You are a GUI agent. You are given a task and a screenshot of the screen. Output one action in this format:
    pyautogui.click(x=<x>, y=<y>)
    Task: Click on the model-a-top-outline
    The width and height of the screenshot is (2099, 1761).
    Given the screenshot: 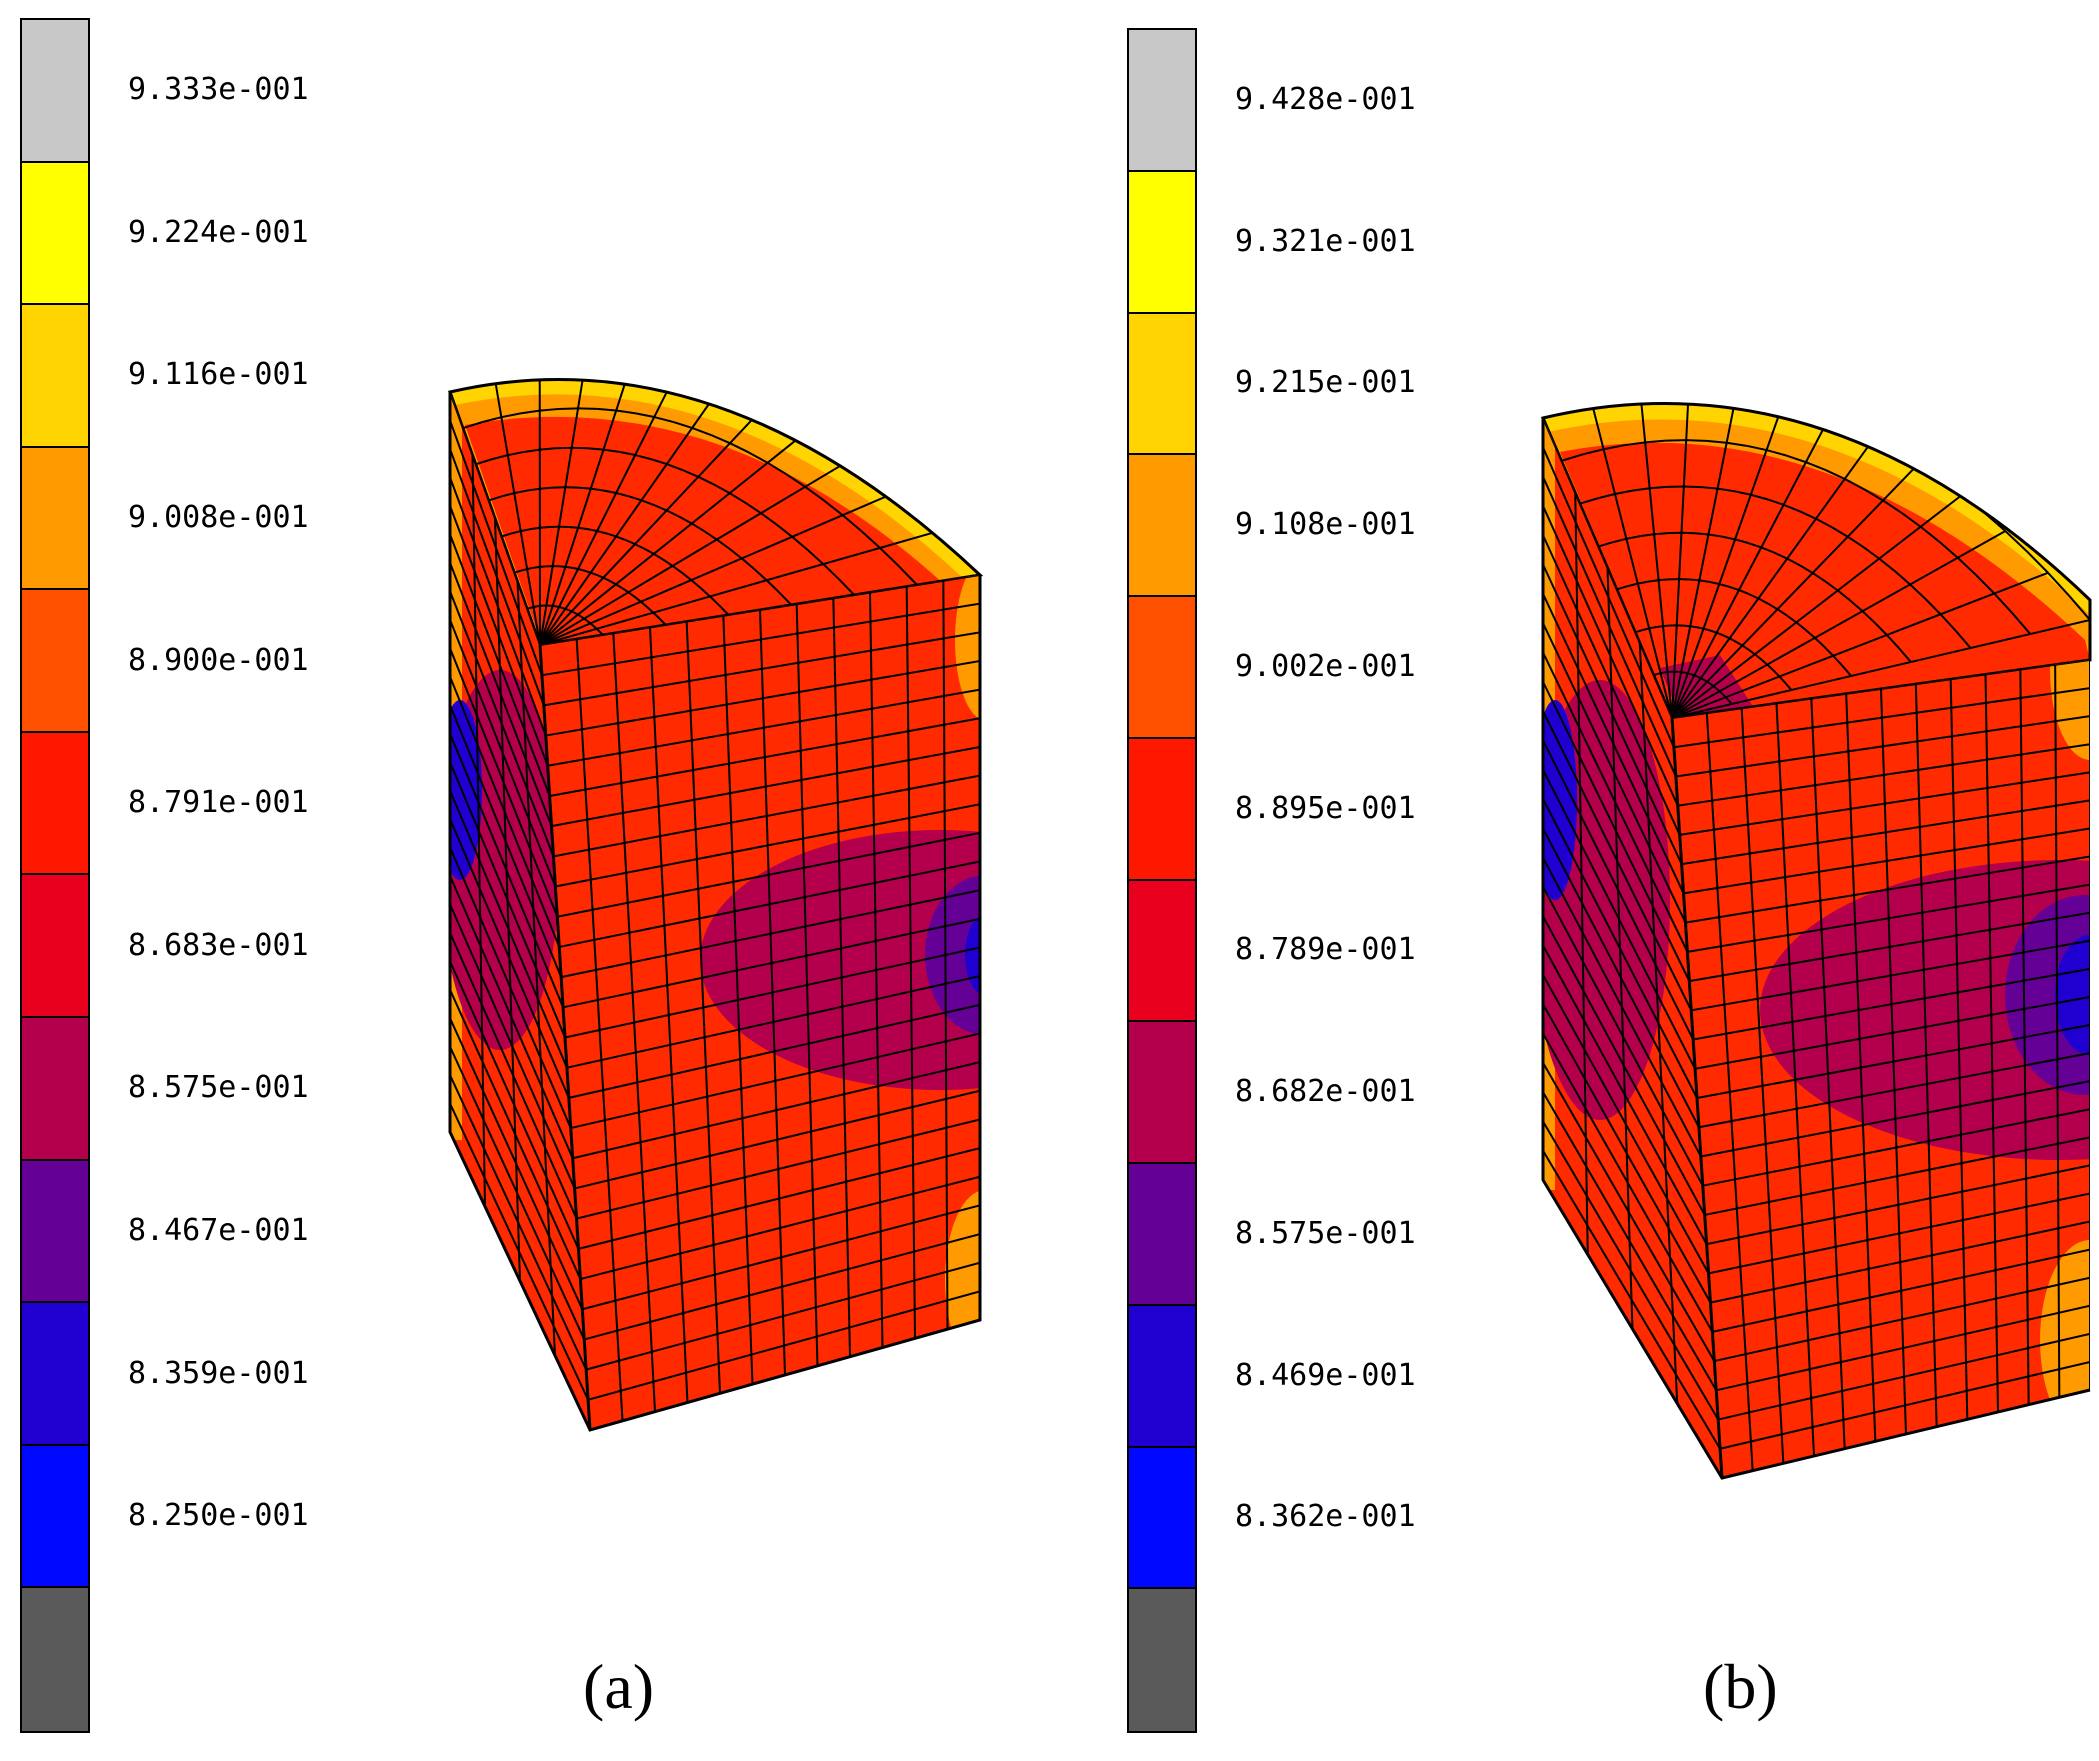 What is the action you would take?
    pyautogui.click(x=716, y=512)
    